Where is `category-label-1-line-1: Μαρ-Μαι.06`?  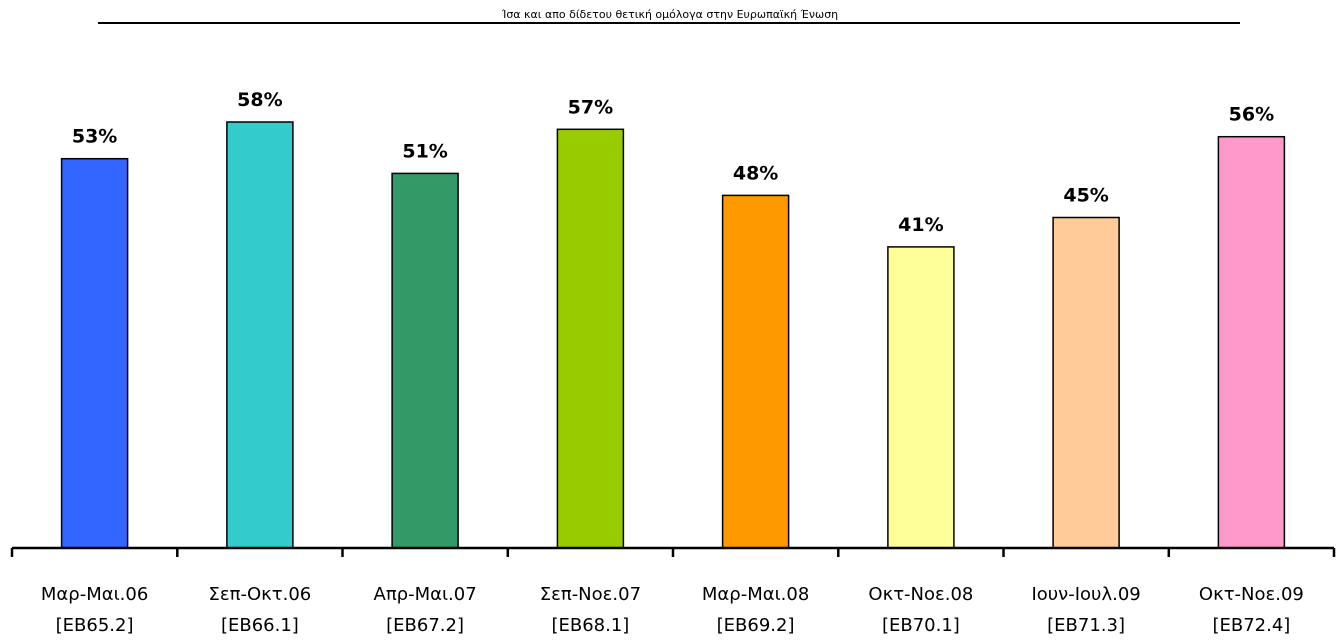
category-label-1-line-1: Μαρ-Μαι.06 is located at coordinates (94, 594).